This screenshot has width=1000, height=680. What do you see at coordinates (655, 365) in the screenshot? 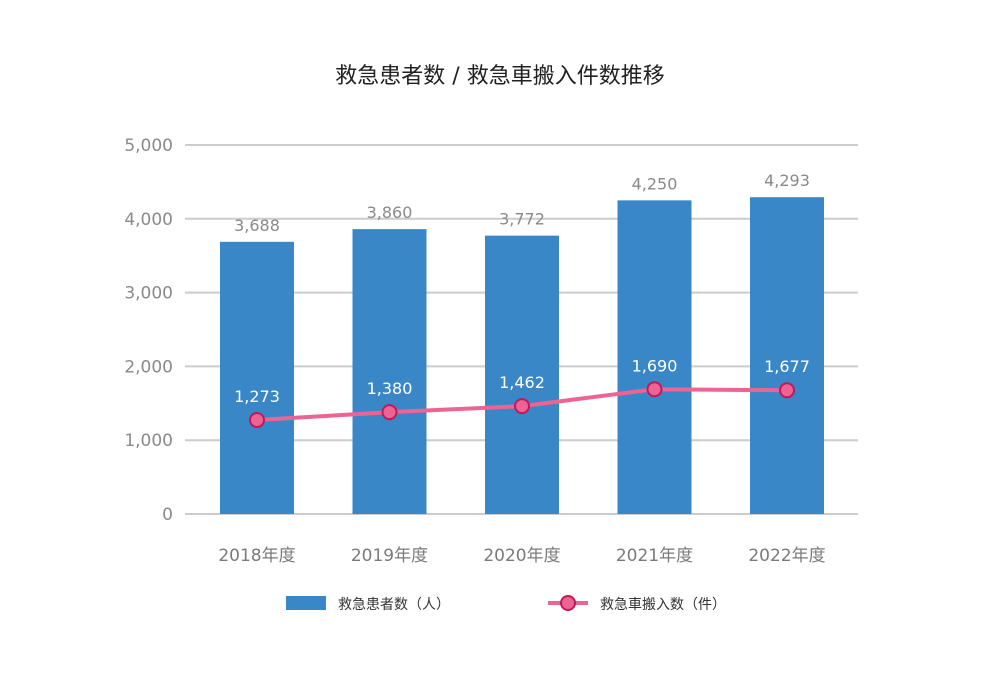
I see `line-value-label: 1,690` at bounding box center [655, 365].